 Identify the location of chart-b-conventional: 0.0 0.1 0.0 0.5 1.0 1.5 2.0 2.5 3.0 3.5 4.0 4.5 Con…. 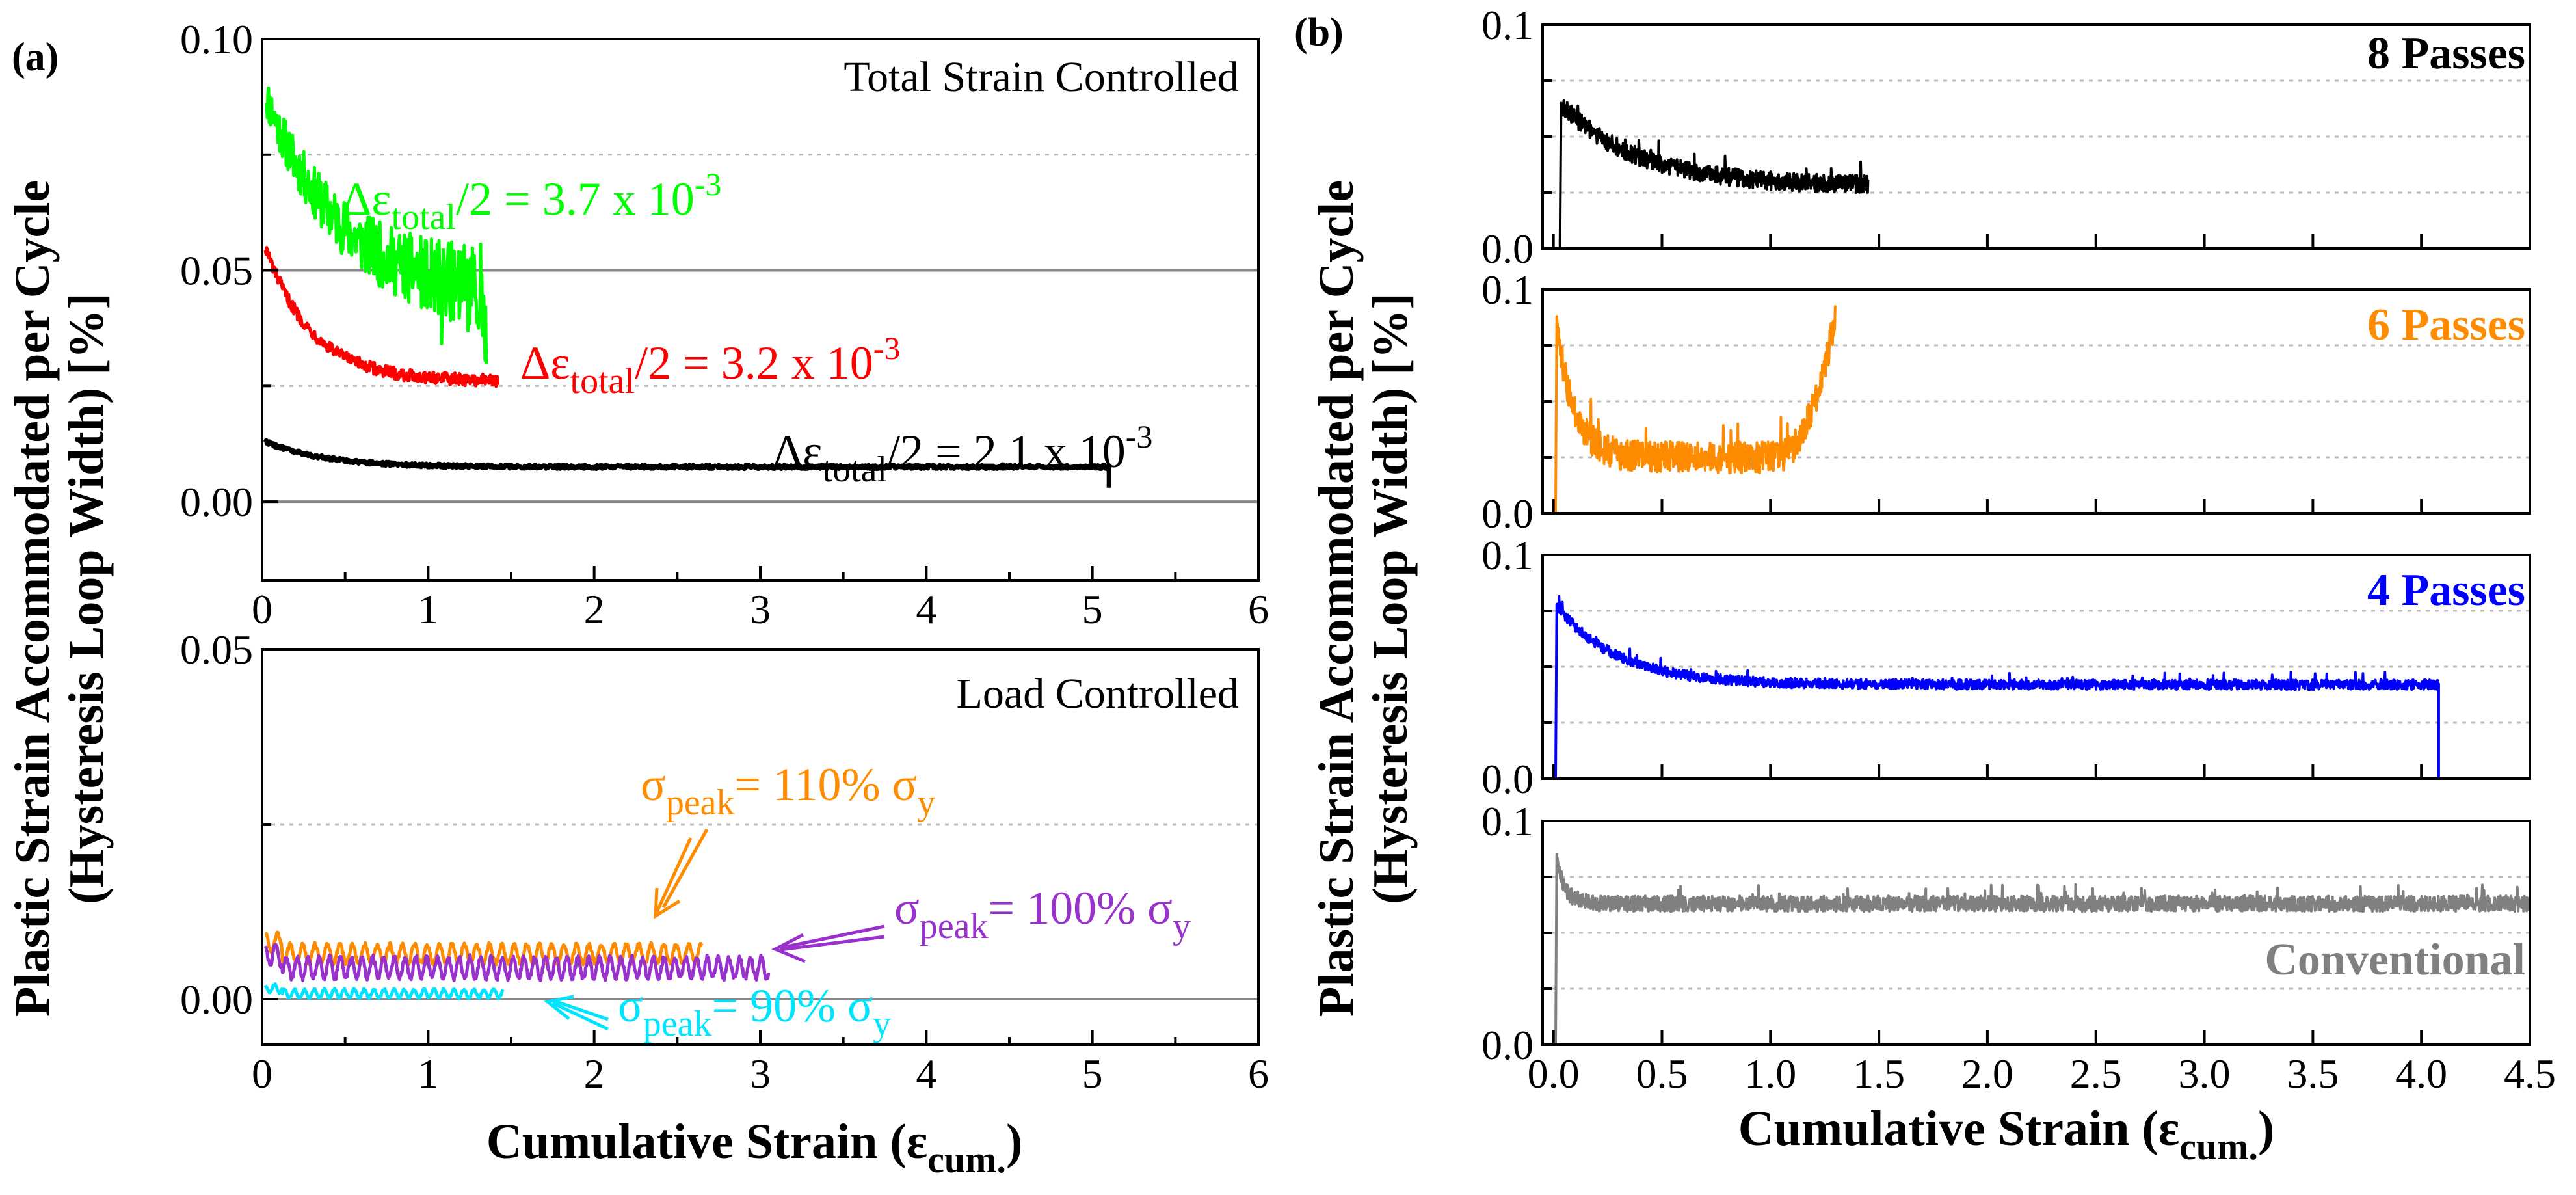
(2019, 983).